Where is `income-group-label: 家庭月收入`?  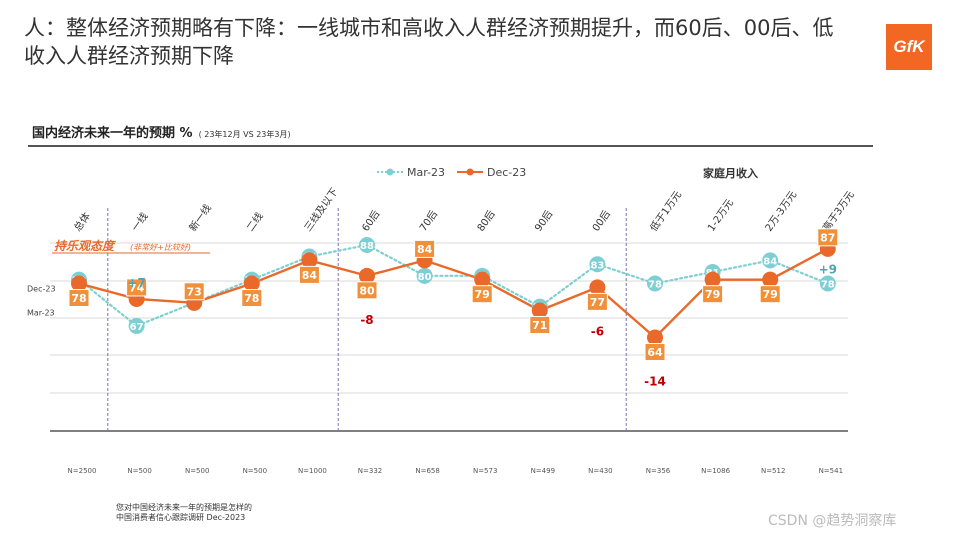
income-group-label: 家庭月收入 is located at coordinates (730, 173).